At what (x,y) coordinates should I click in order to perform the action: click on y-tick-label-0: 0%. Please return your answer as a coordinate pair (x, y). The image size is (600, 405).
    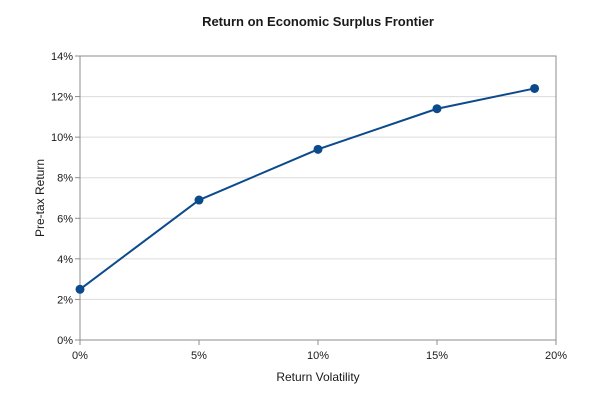
    Looking at the image, I should click on (65, 341).